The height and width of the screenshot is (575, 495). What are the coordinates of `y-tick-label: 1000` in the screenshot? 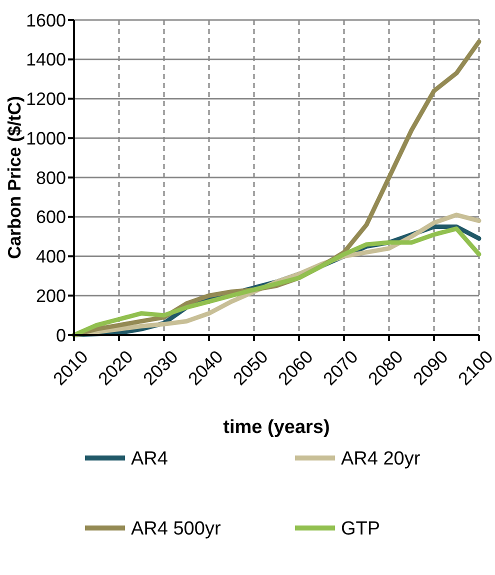 It's located at (46, 138).